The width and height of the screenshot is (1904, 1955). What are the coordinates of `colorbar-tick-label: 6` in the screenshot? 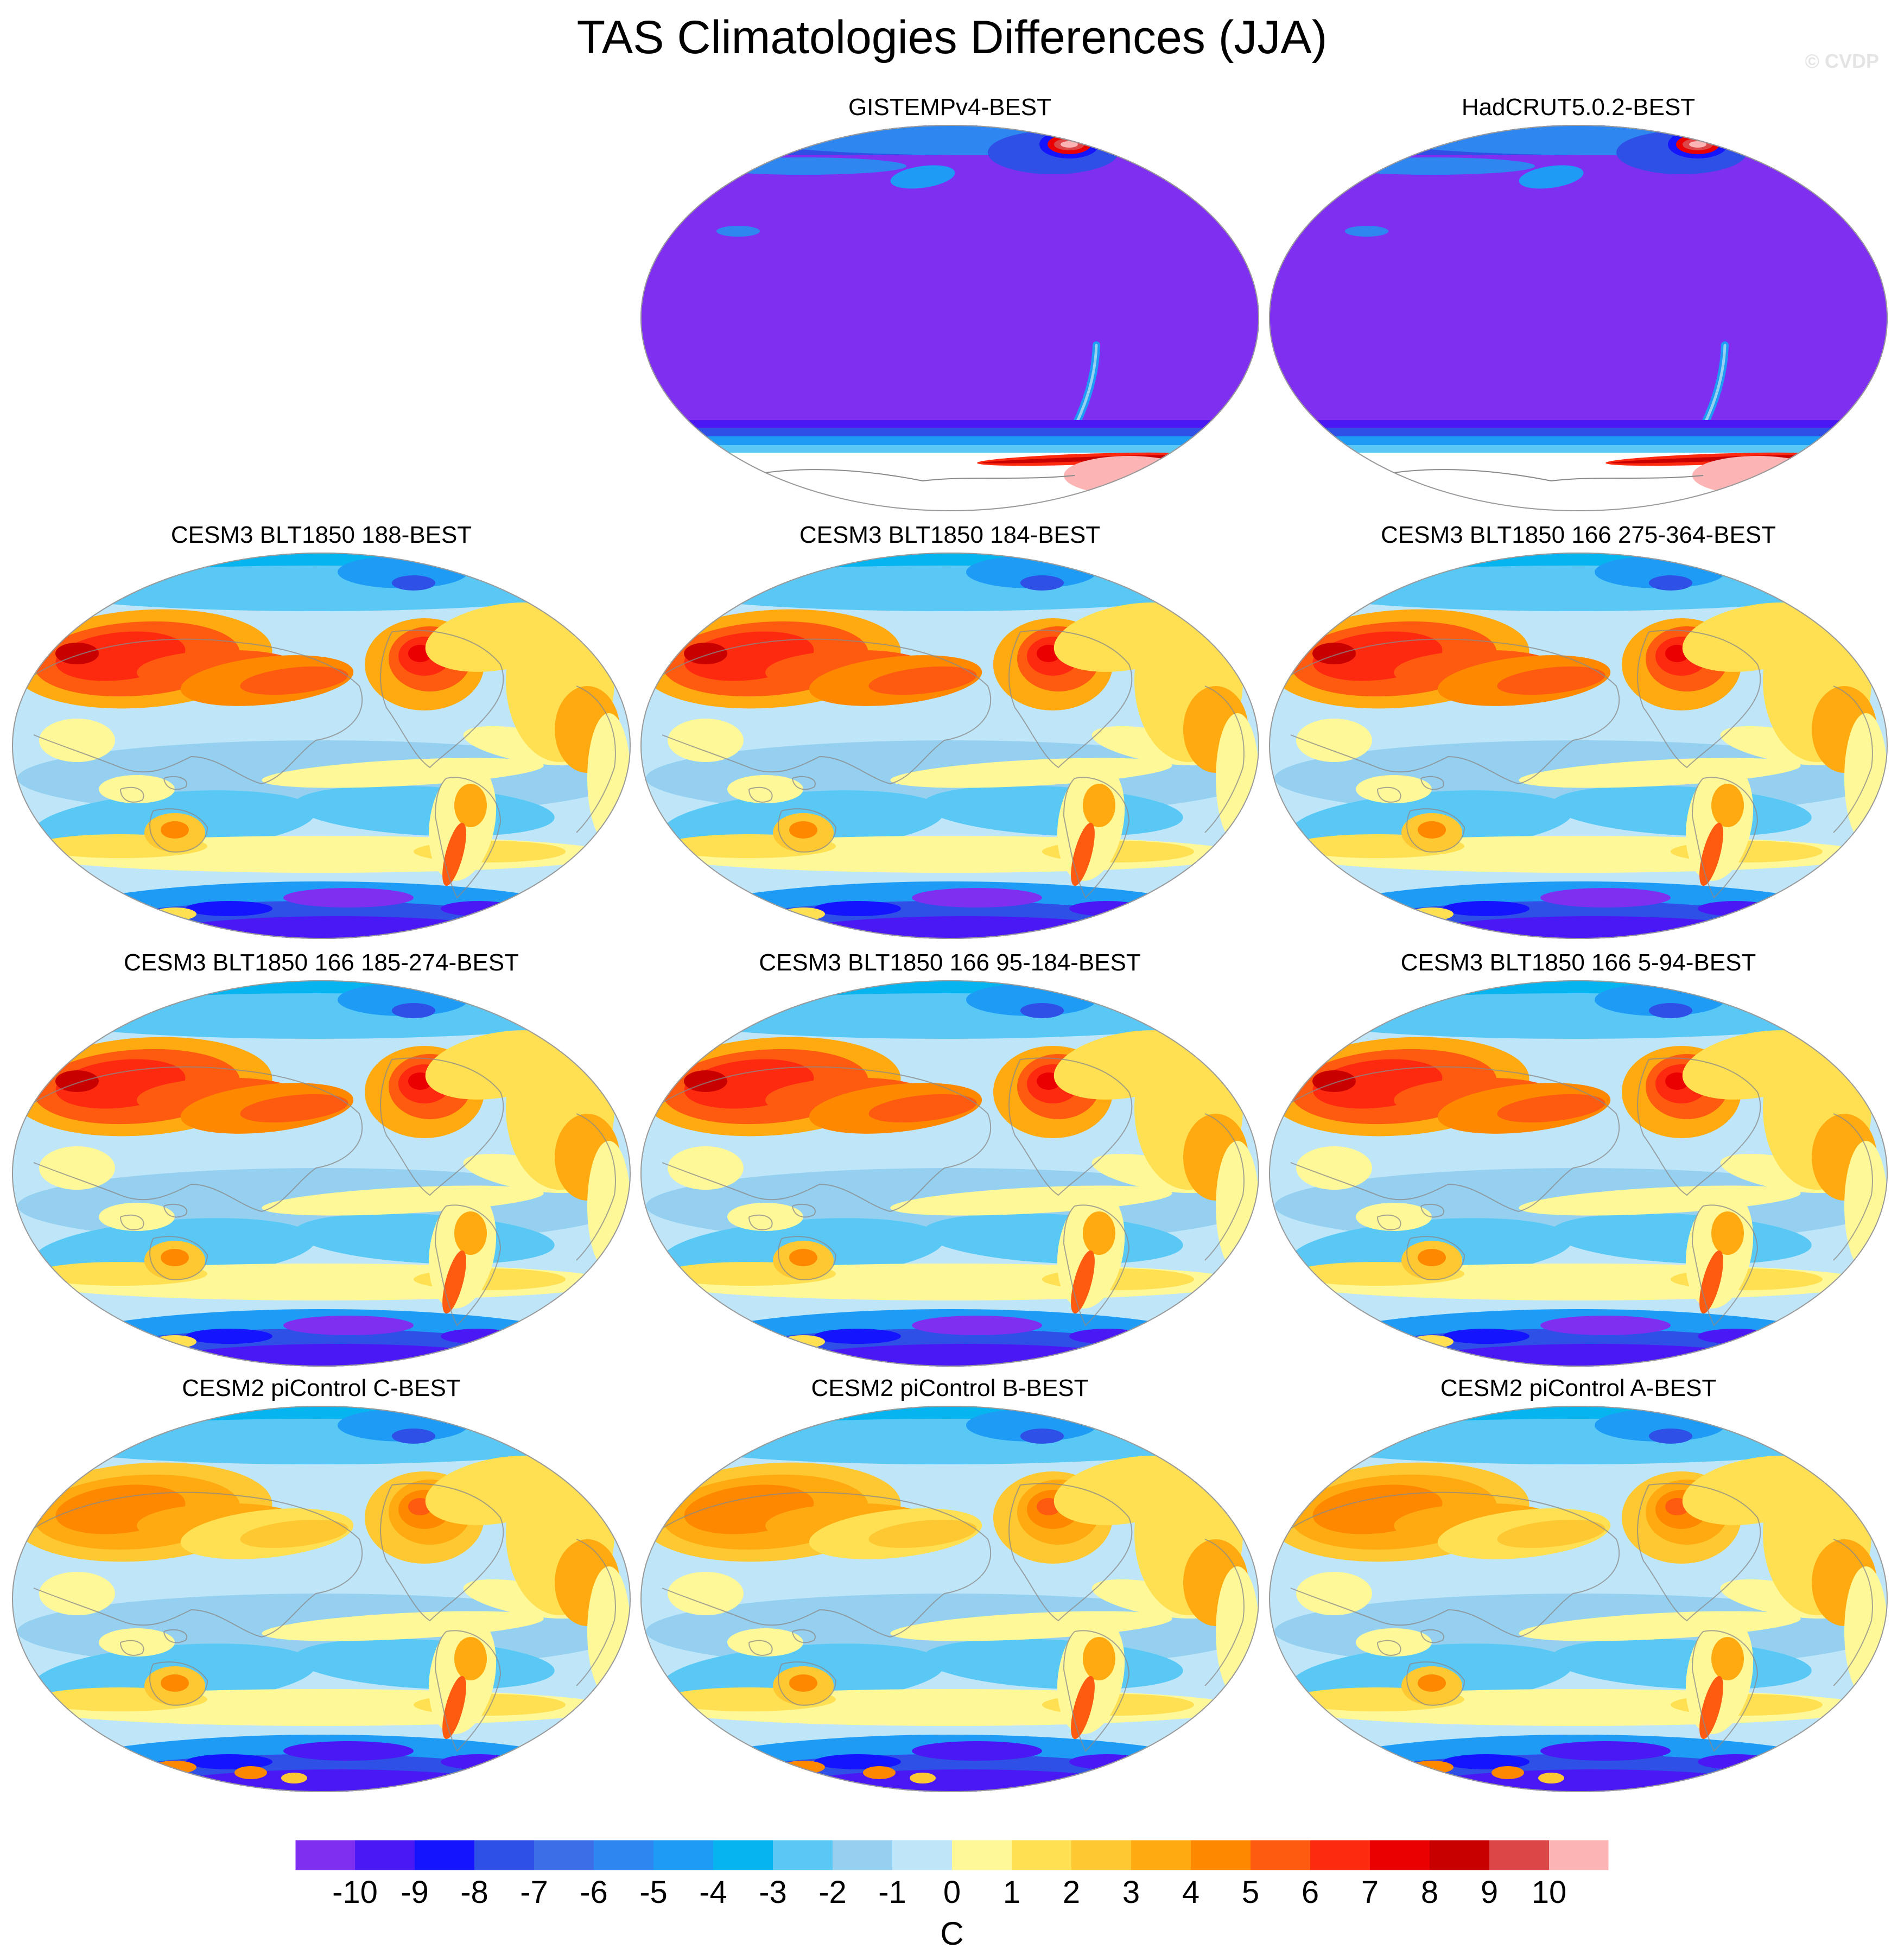 It's located at (1310, 1892).